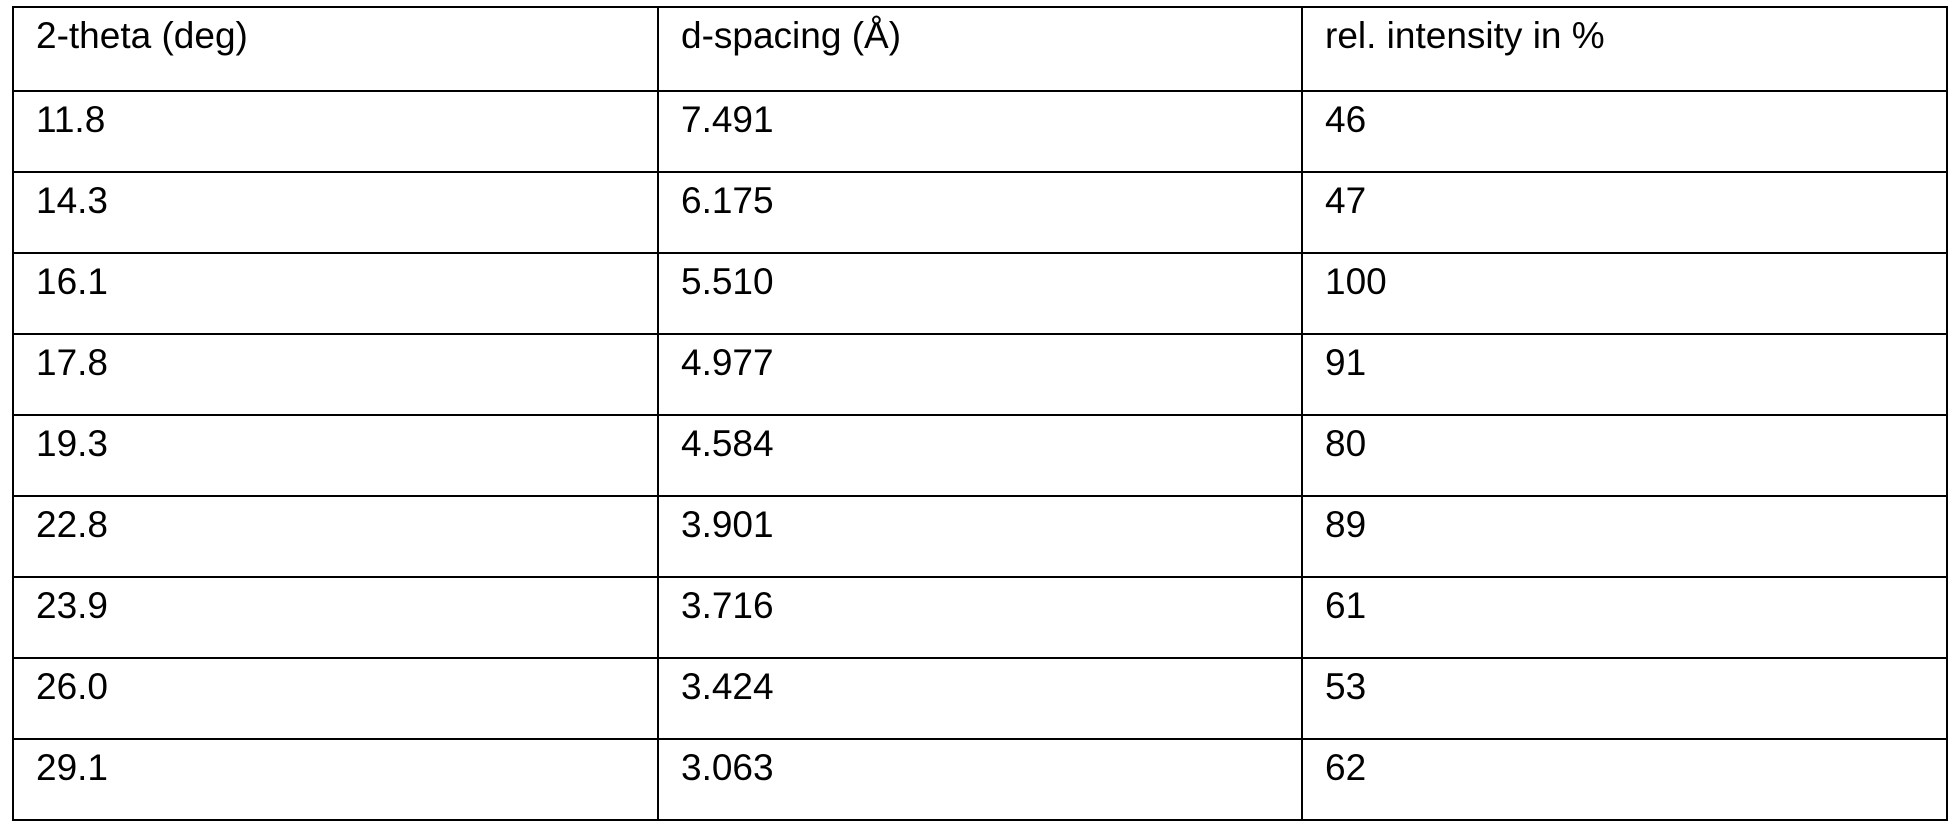 This screenshot has width=1958, height=835. Describe the element at coordinates (1624, 293) in the screenshot. I see `data-cell: 100` at that location.